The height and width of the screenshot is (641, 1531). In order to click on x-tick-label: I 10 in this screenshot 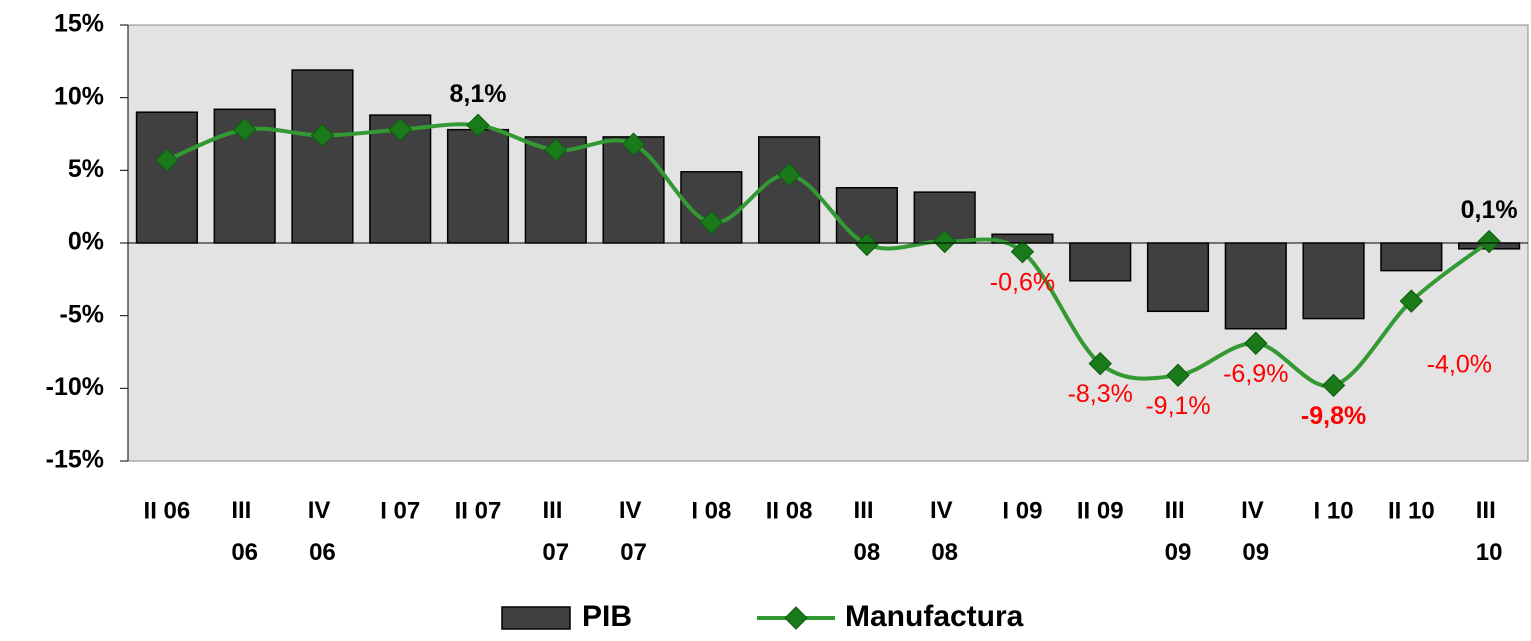, I will do `click(1334, 510)`.